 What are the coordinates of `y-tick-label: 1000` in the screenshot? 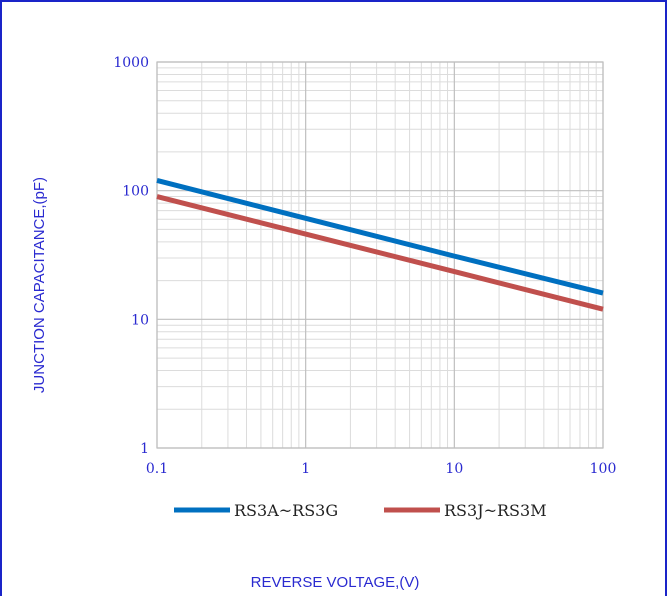 It's located at (131, 63).